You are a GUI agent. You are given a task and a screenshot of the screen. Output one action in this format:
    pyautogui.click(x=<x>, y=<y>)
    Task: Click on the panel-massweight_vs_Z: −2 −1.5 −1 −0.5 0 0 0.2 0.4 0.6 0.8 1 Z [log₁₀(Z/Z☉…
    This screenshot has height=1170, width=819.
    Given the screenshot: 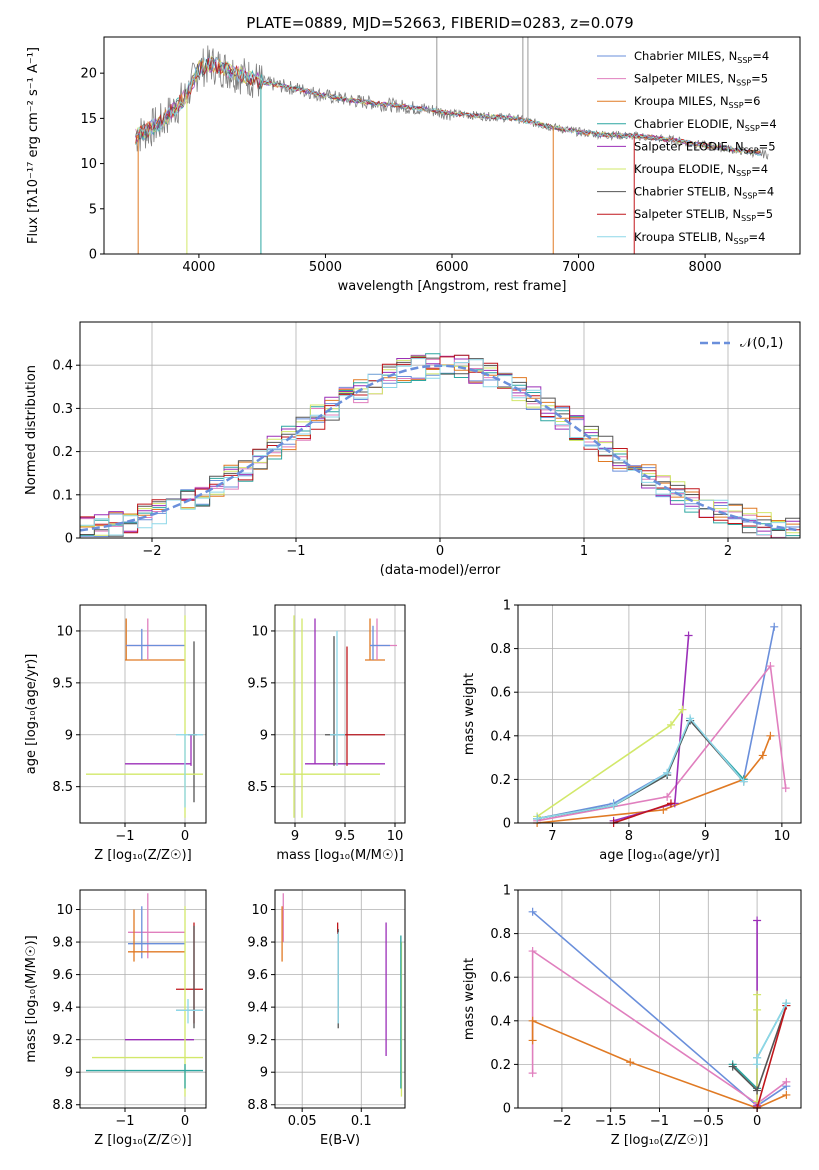 What is the action you would take?
    pyautogui.click(x=632, y=1016)
    